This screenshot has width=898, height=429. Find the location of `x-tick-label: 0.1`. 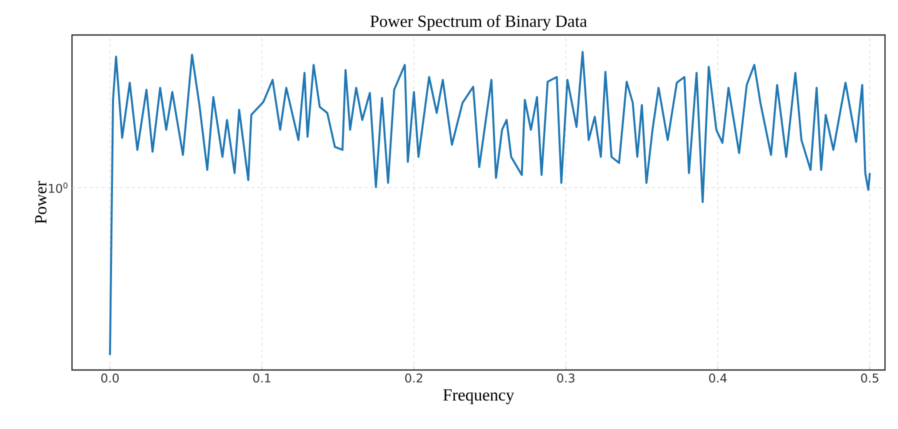

x-tick-label: 0.1 is located at coordinates (261, 378).